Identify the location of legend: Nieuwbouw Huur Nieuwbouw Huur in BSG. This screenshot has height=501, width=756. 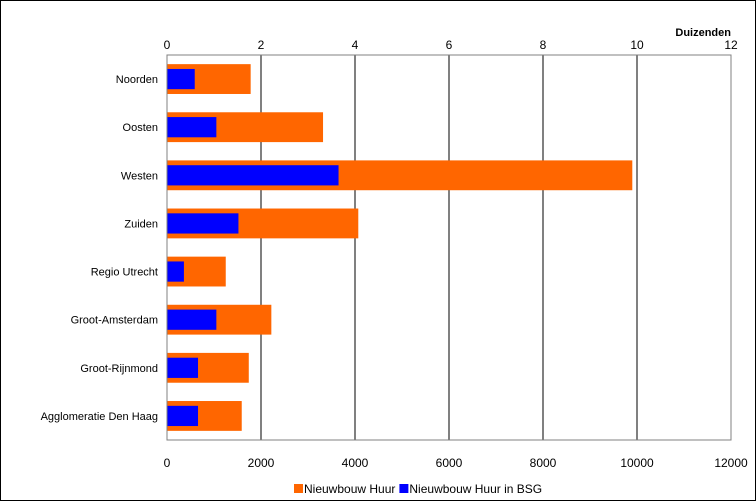
(418, 489).